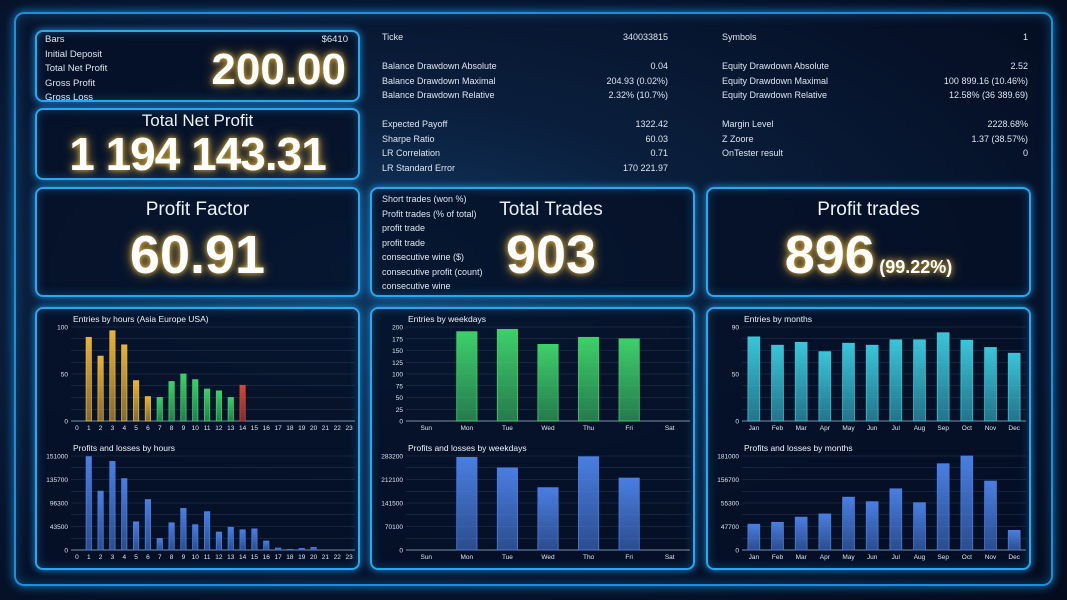 This screenshot has height=600, width=1067. What do you see at coordinates (302, 557) in the screenshot?
I see `x-tick-label: 19` at bounding box center [302, 557].